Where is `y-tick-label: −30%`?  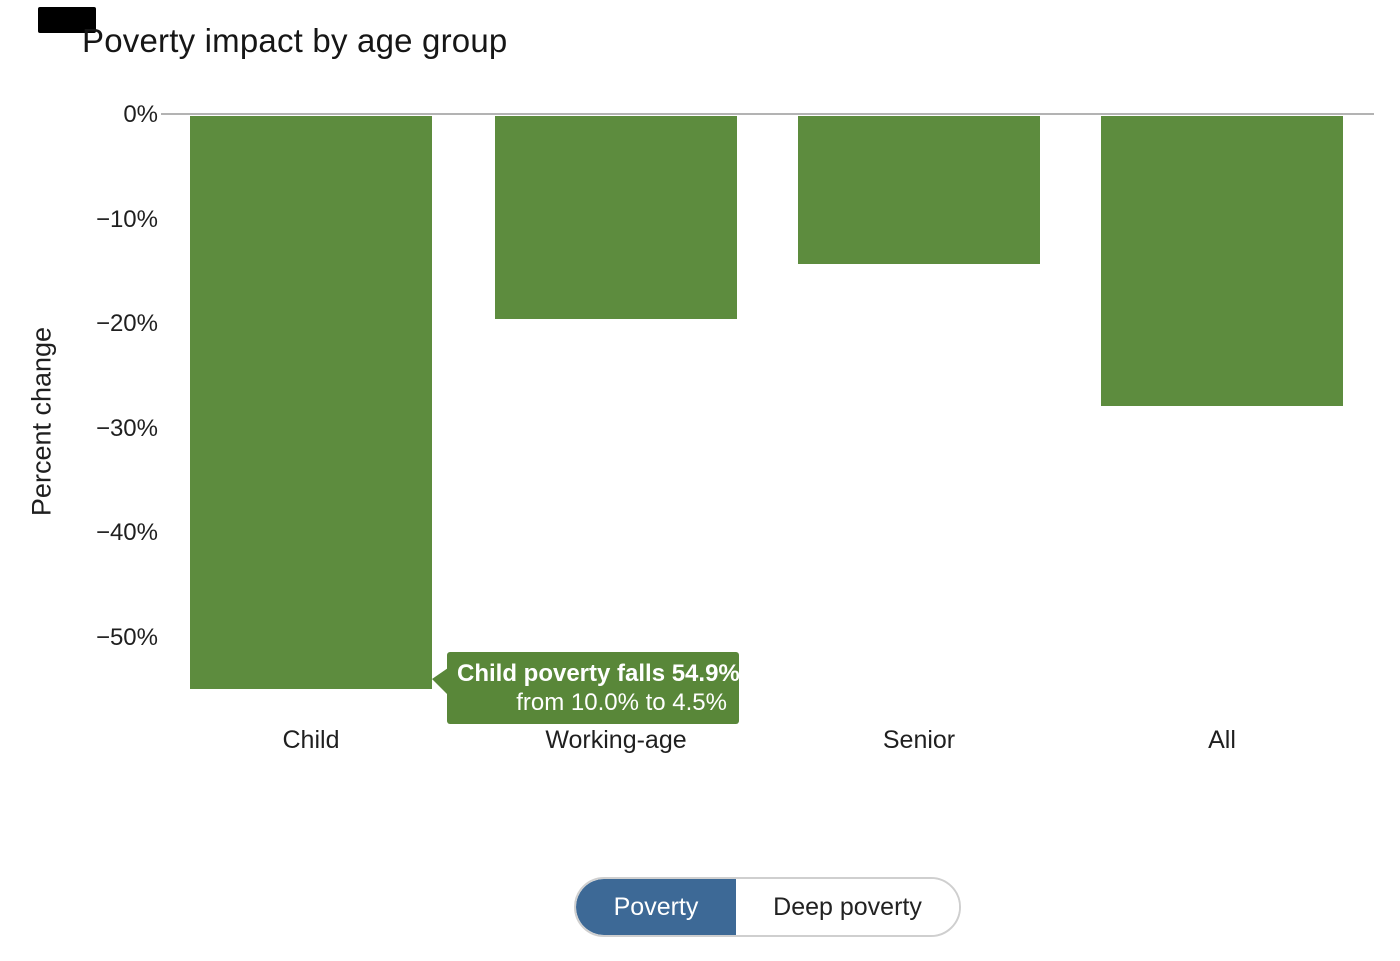
y-tick-label: −30% is located at coordinates (126, 428).